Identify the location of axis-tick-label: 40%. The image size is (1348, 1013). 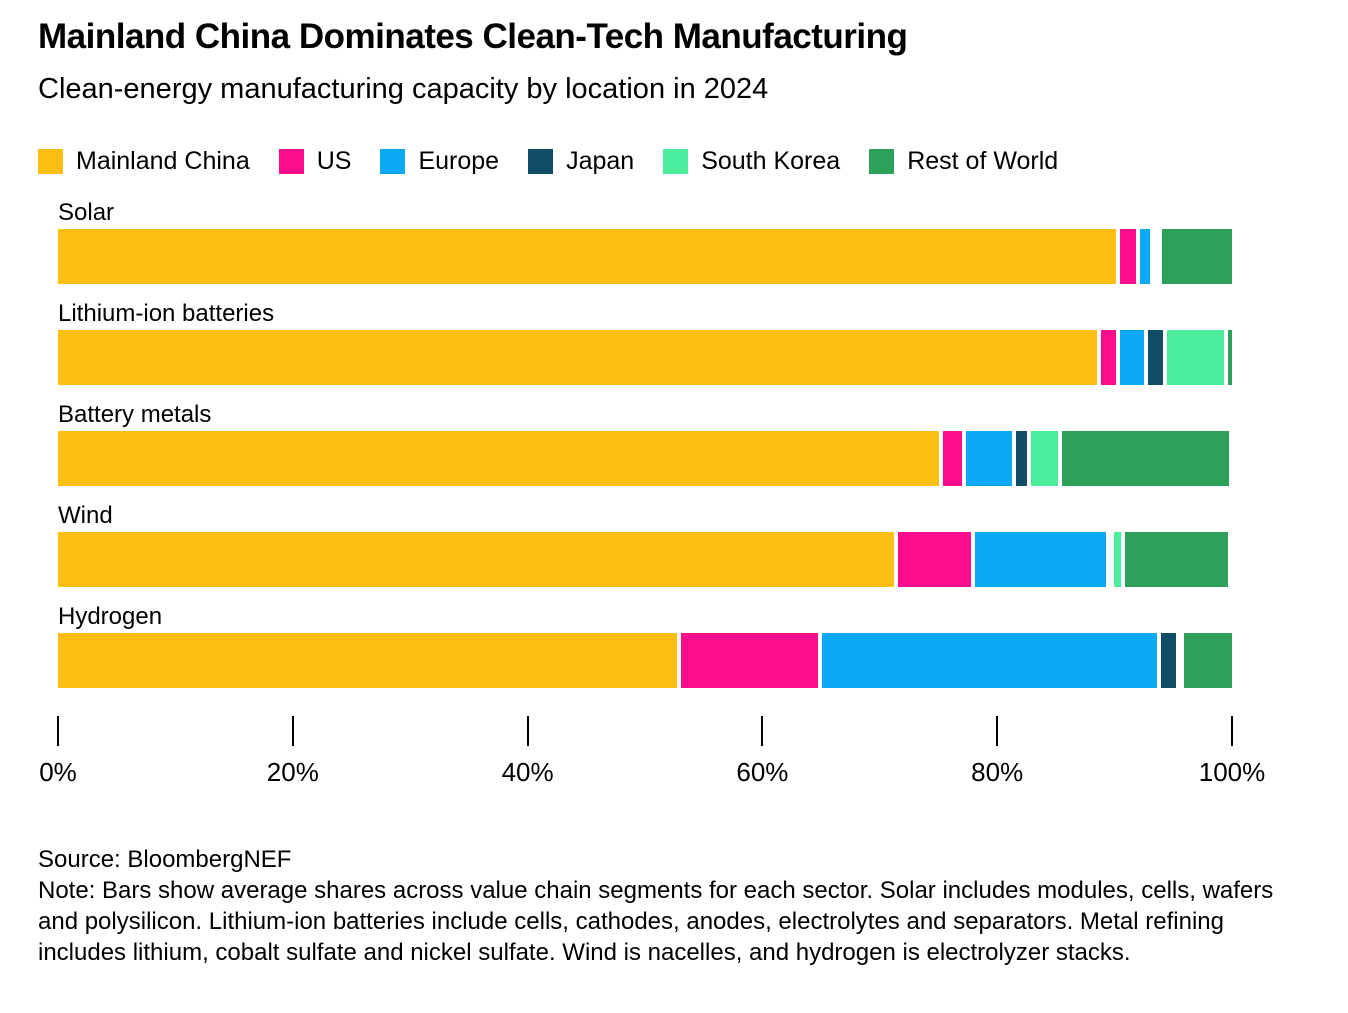
(527, 771).